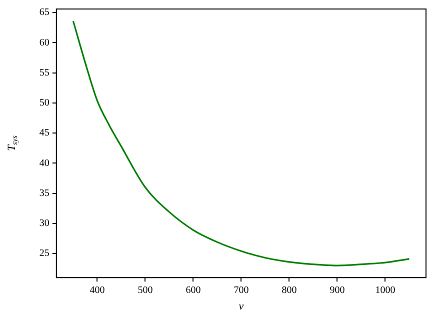 The height and width of the screenshot is (336, 436). What do you see at coordinates (145, 290) in the screenshot?
I see `x-tick-label: 500` at bounding box center [145, 290].